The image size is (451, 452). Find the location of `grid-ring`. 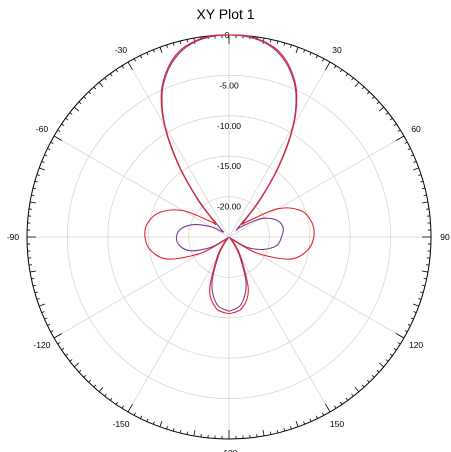

grid-ring is located at coordinates (229, 237).